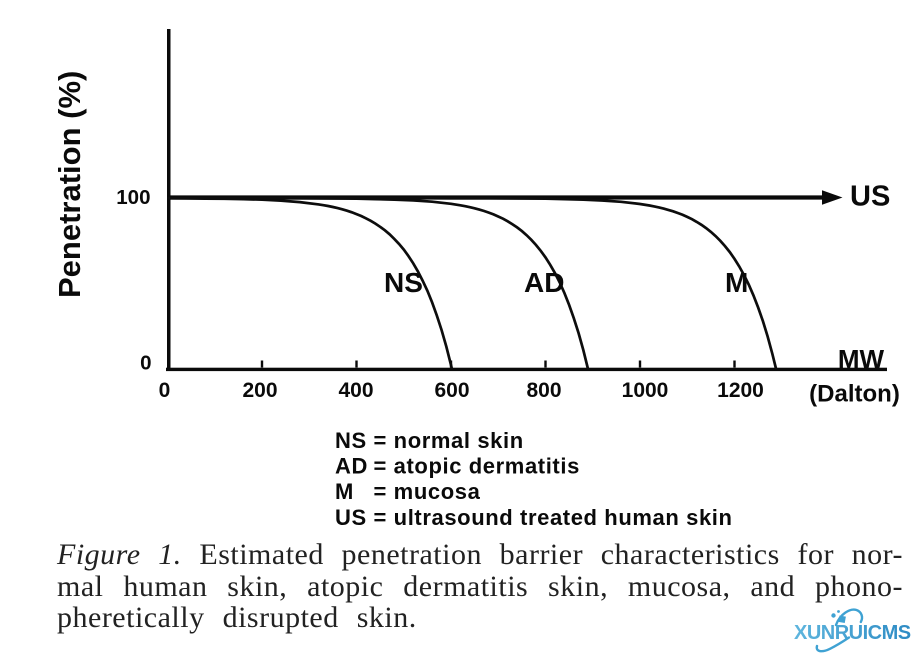 The height and width of the screenshot is (656, 920). I want to click on svg-text: 100, so click(133, 197).